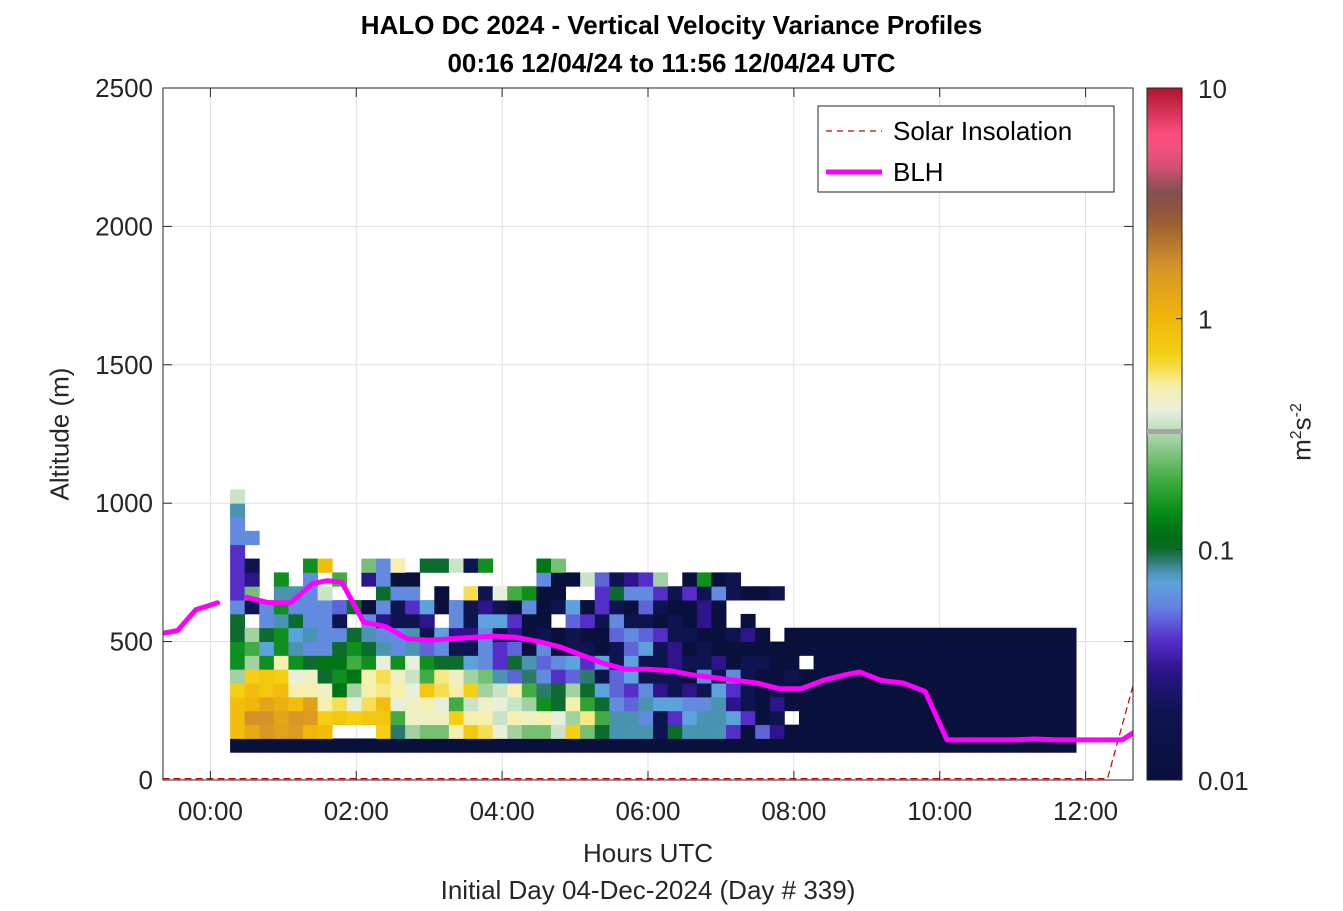 The width and height of the screenshot is (1343, 911). What do you see at coordinates (124, 88) in the screenshot?
I see `y-tick-label-5: 2500` at bounding box center [124, 88].